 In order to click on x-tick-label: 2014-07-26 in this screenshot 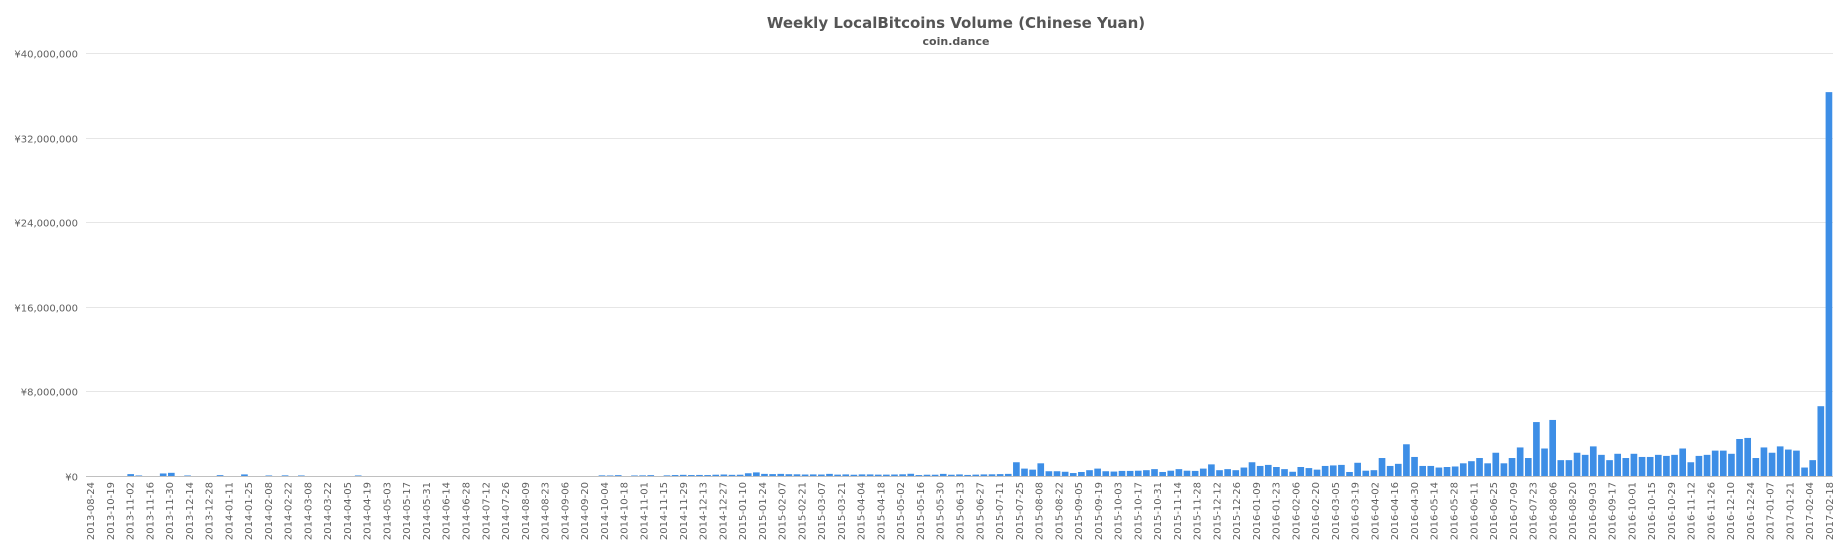, I will do `click(506, 511)`.